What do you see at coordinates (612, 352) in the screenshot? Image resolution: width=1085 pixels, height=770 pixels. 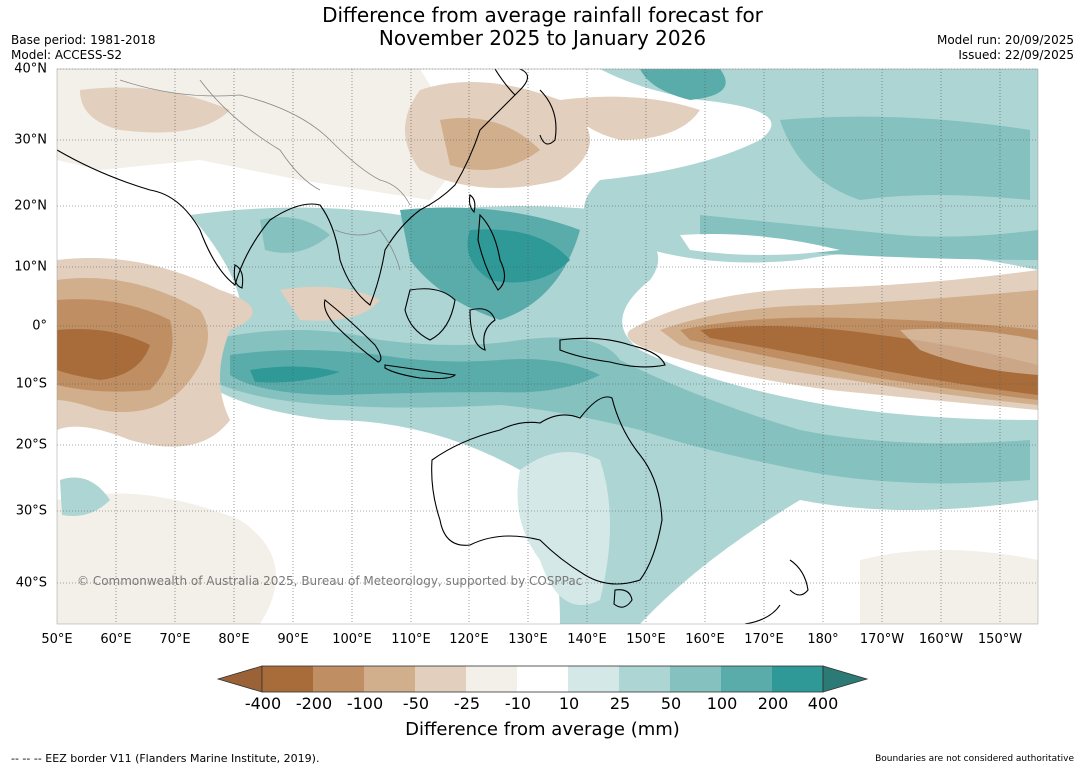 I see `new-guinea-coast` at bounding box center [612, 352].